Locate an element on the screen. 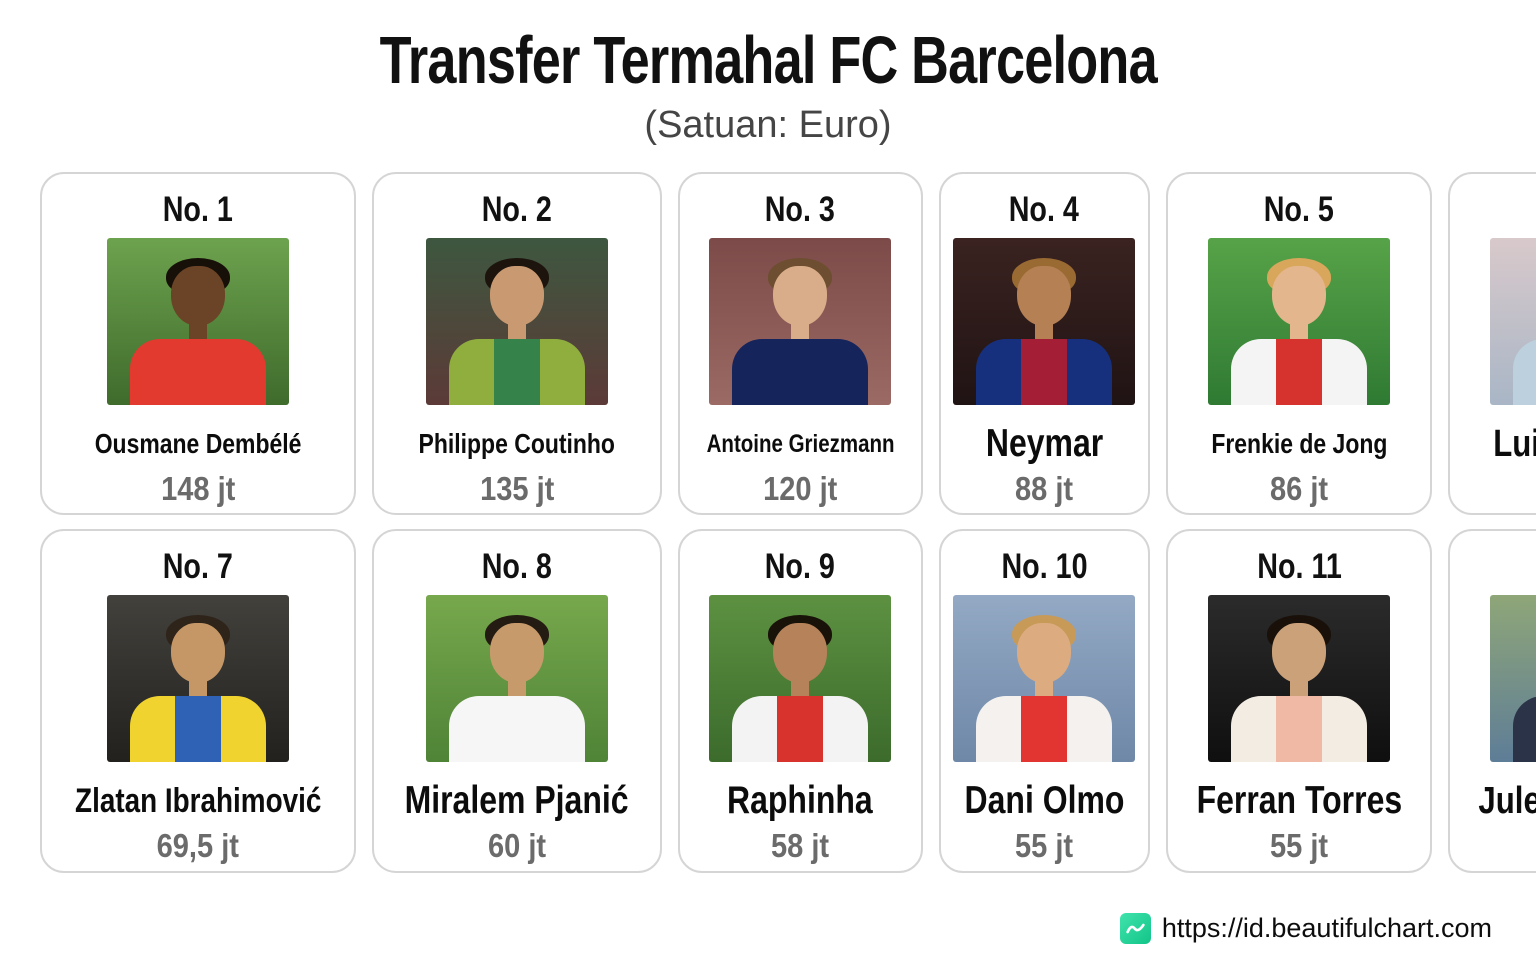 The height and width of the screenshot is (960, 1536). player-card: No. 11 Ferran Torres 55 jt is located at coordinates (1299, 701).